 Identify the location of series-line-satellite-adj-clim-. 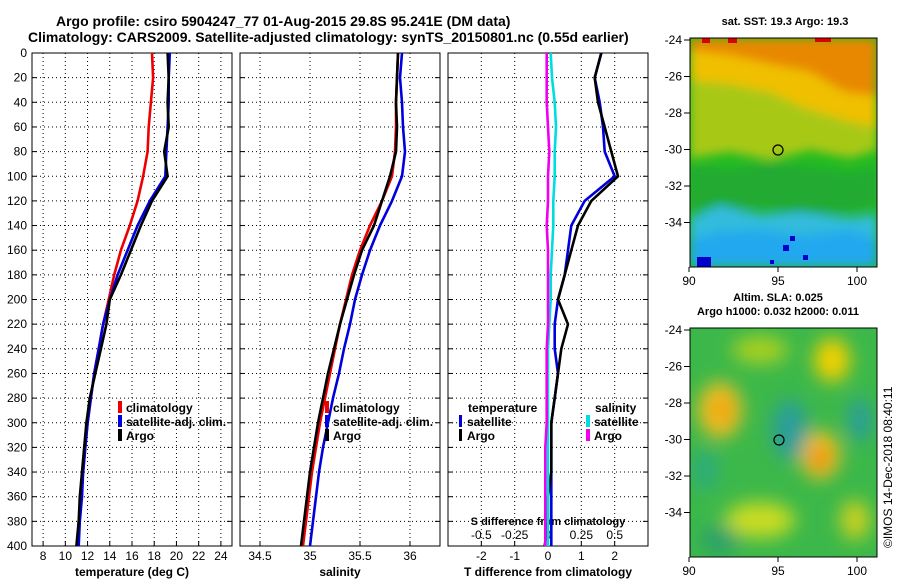
(357, 299).